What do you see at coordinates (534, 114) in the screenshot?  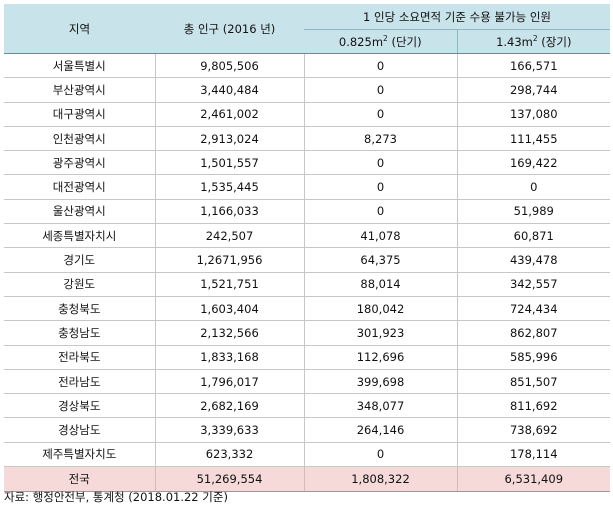 I see `cell-long-term: 137,080` at bounding box center [534, 114].